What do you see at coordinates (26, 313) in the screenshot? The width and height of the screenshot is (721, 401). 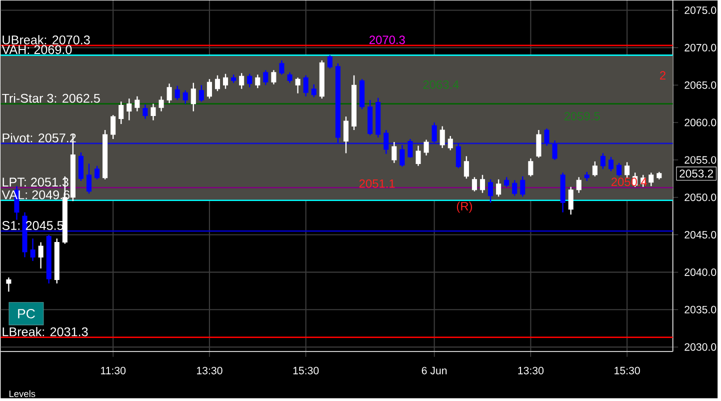 I see `annotation: PC` at bounding box center [26, 313].